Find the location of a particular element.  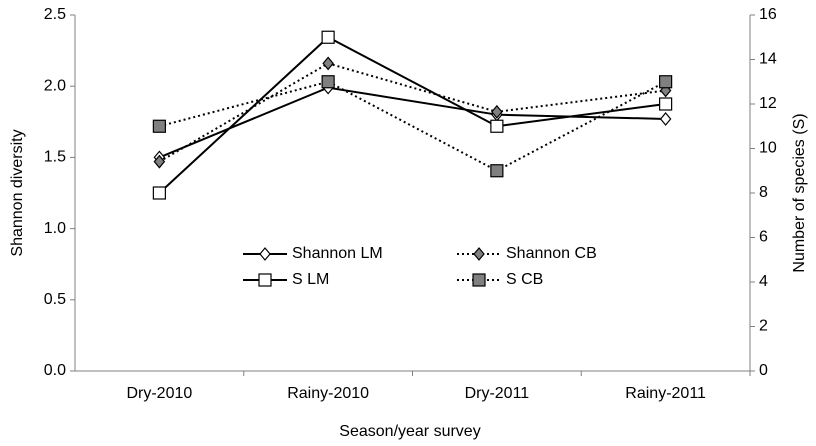

y2-tick-label: 4 is located at coordinates (763, 281).